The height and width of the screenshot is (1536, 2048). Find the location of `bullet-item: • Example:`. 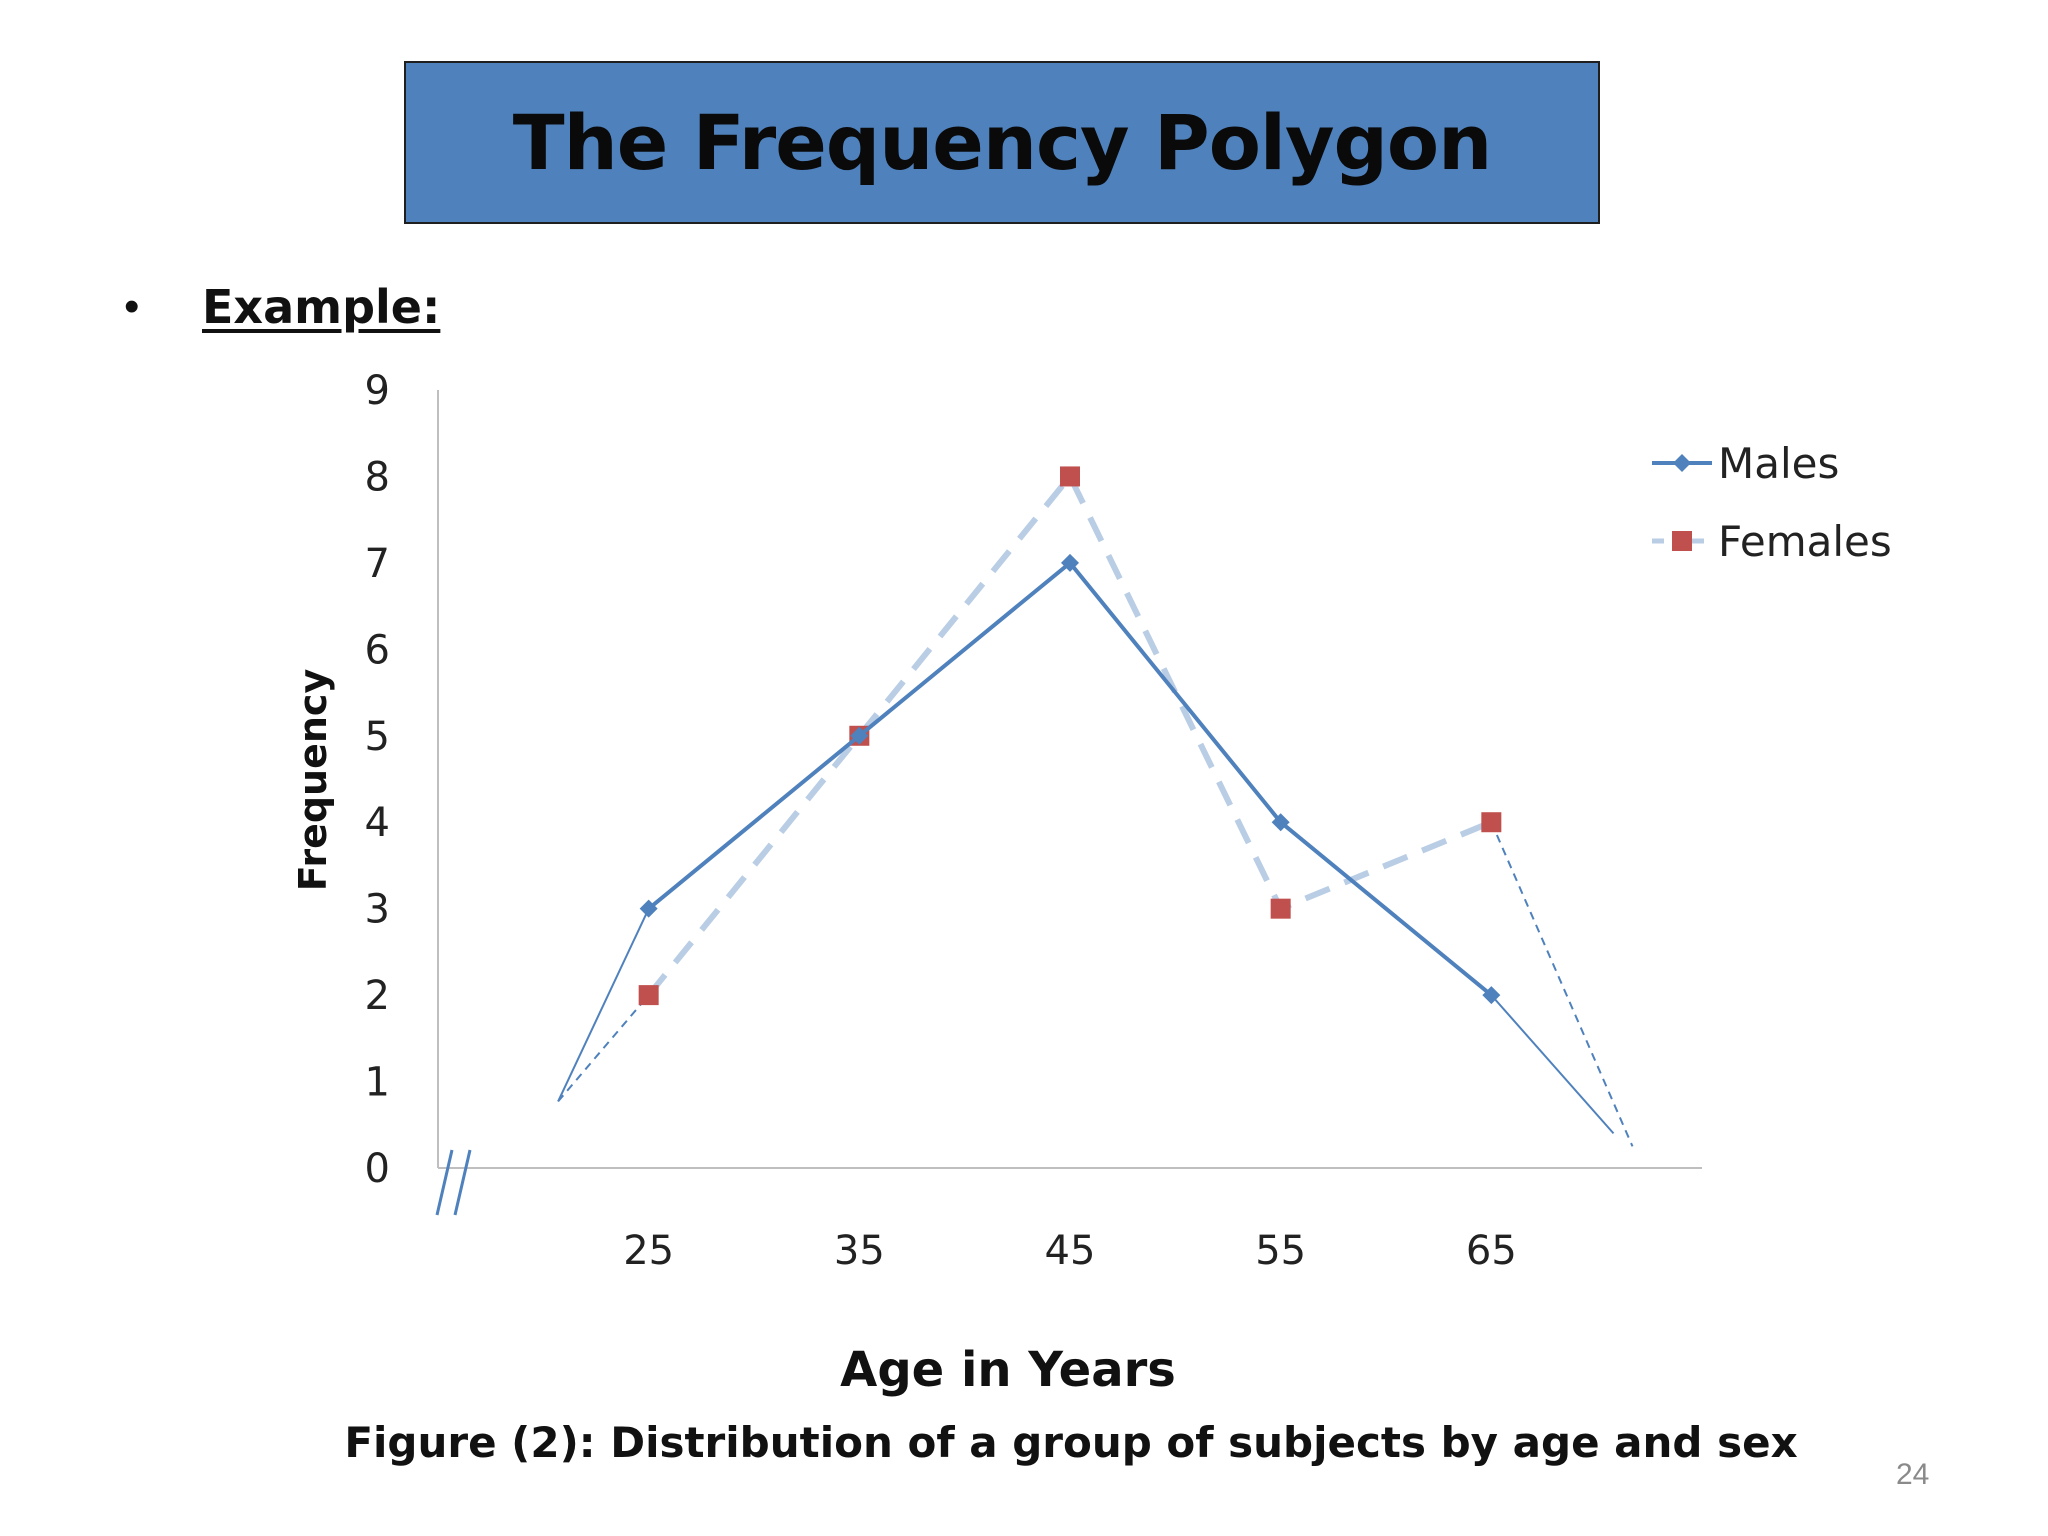

bullet-item: • Example: is located at coordinates (282, 307).